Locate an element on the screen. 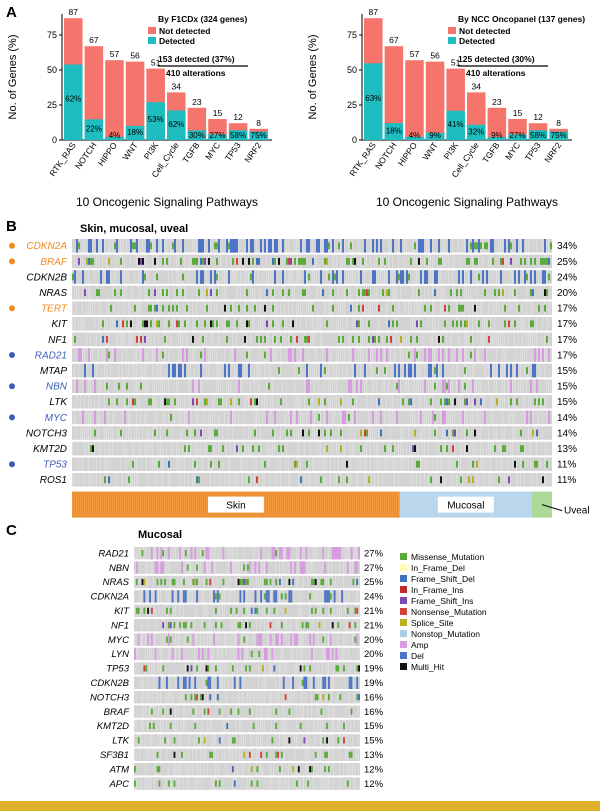 The width and height of the screenshot is (600, 811). x-tick-label: HIPPO is located at coordinates (108, 154).